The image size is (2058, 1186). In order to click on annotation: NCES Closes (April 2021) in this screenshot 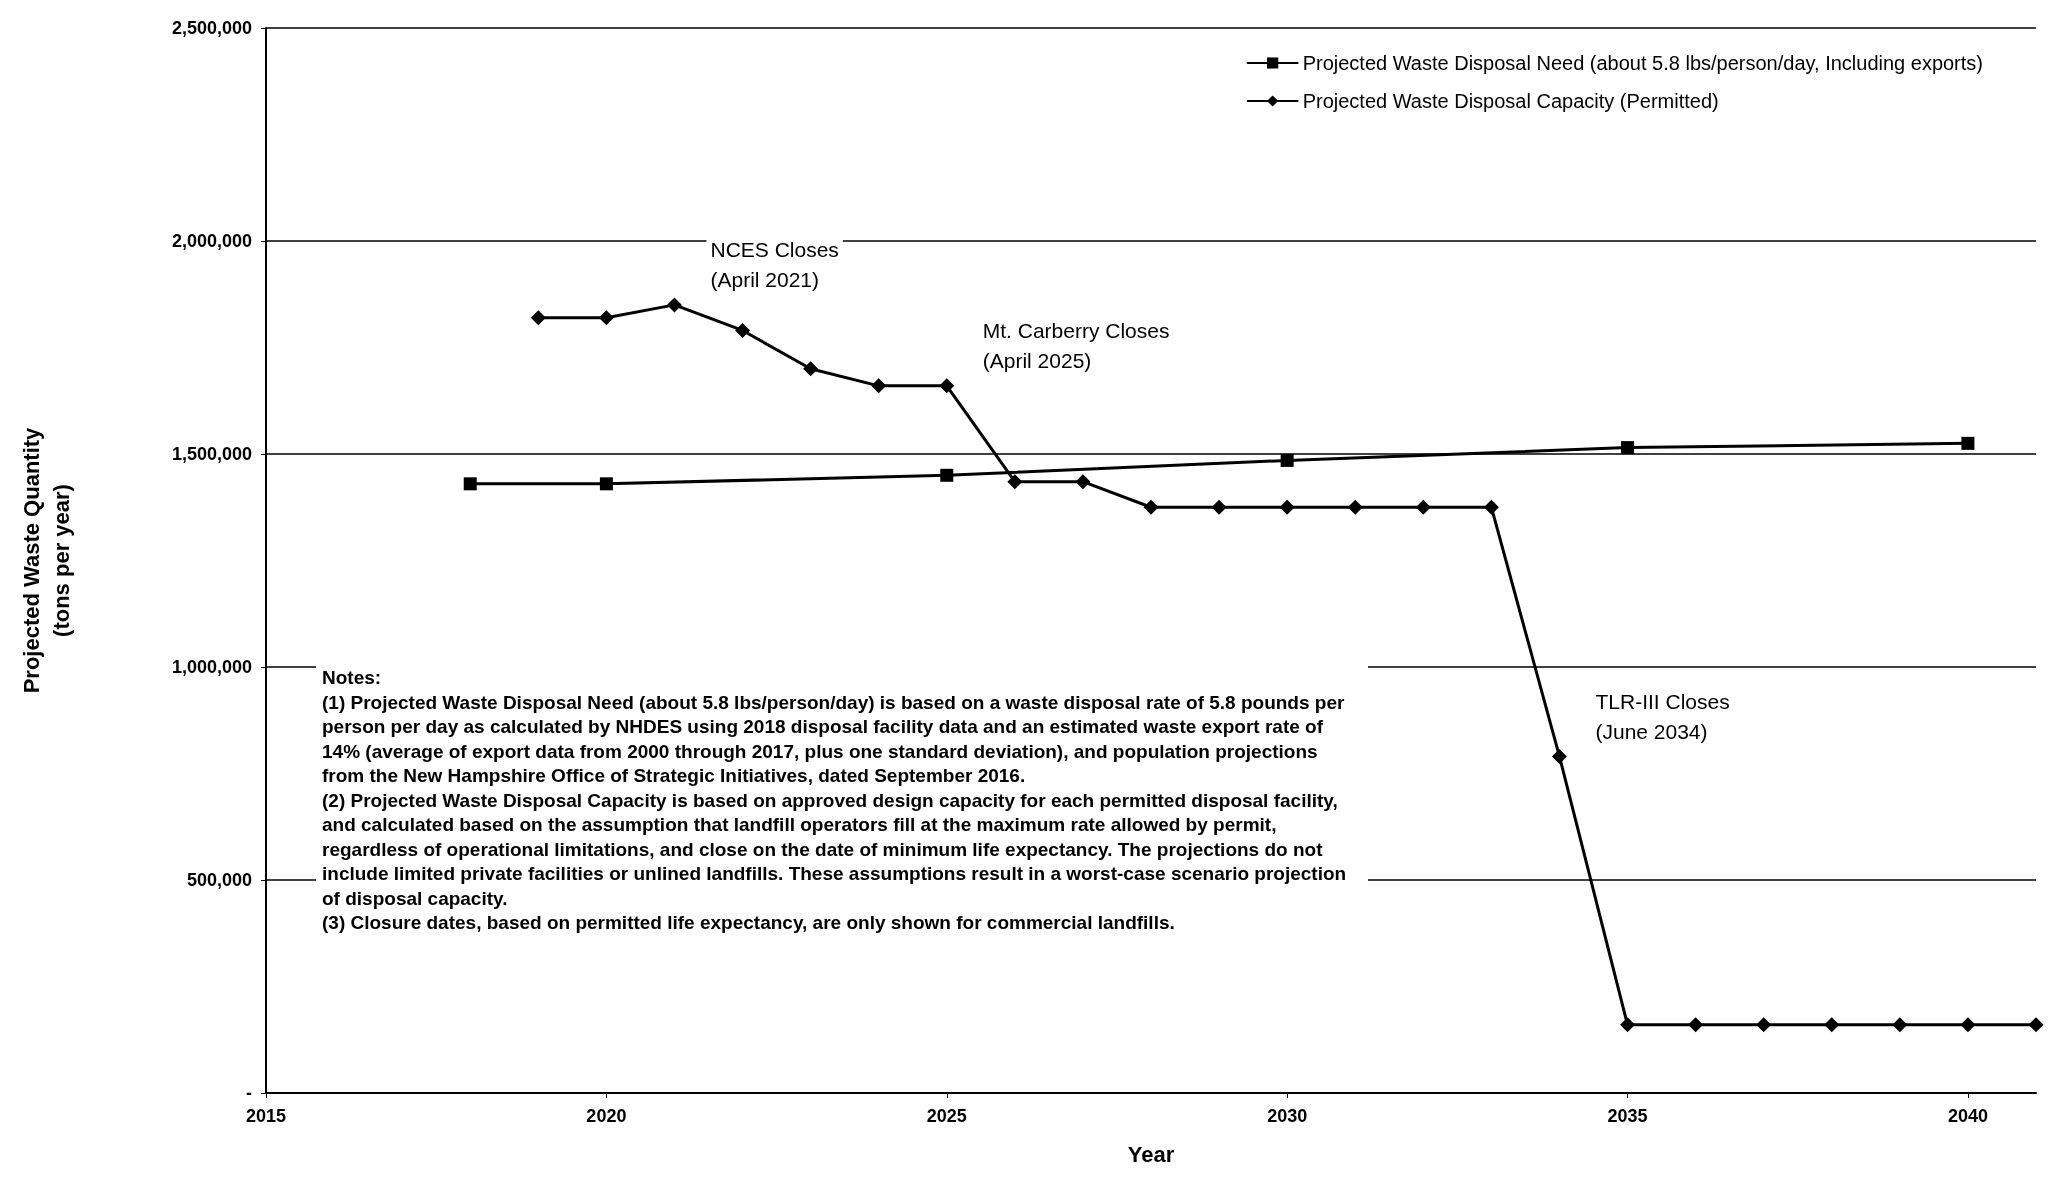, I will do `click(774, 265)`.